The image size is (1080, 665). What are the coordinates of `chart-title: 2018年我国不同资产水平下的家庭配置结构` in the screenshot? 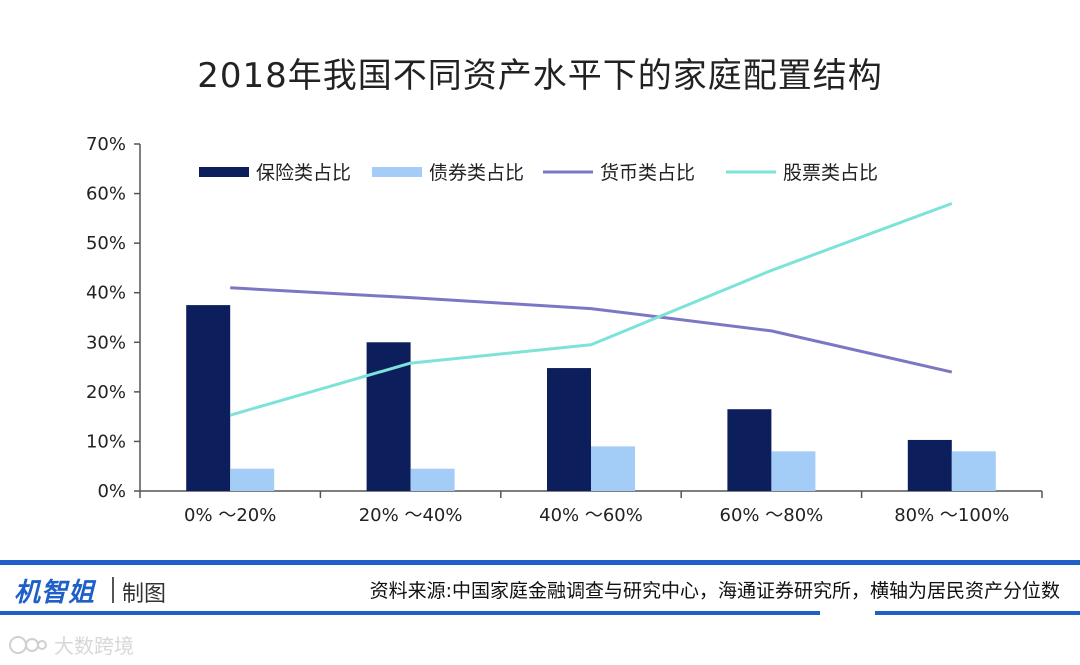 It's located at (540, 76).